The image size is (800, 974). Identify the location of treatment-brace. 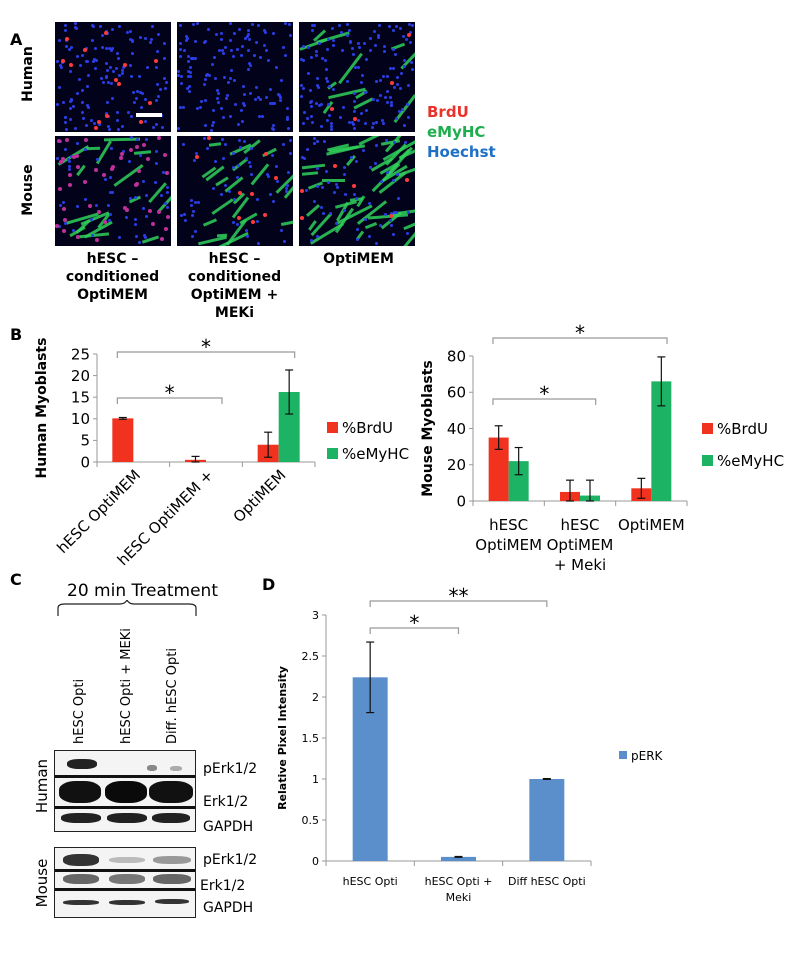
(127, 608).